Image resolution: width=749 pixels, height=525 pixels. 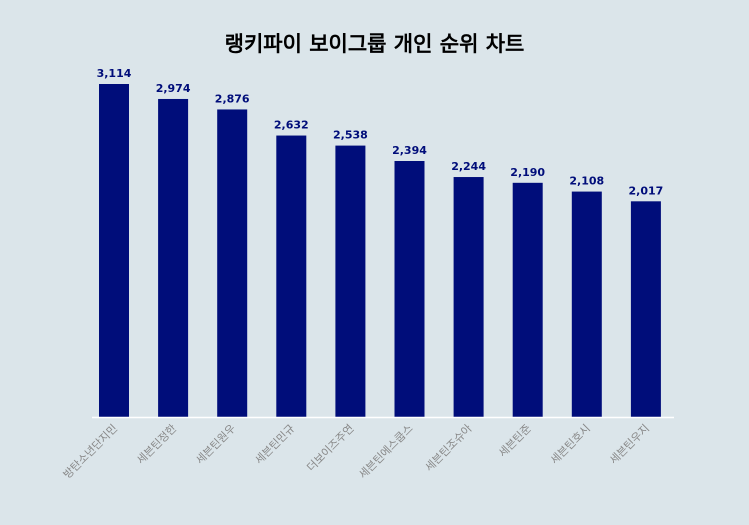 What do you see at coordinates (350, 135) in the screenshot?
I see `value-label-5: 2,538` at bounding box center [350, 135].